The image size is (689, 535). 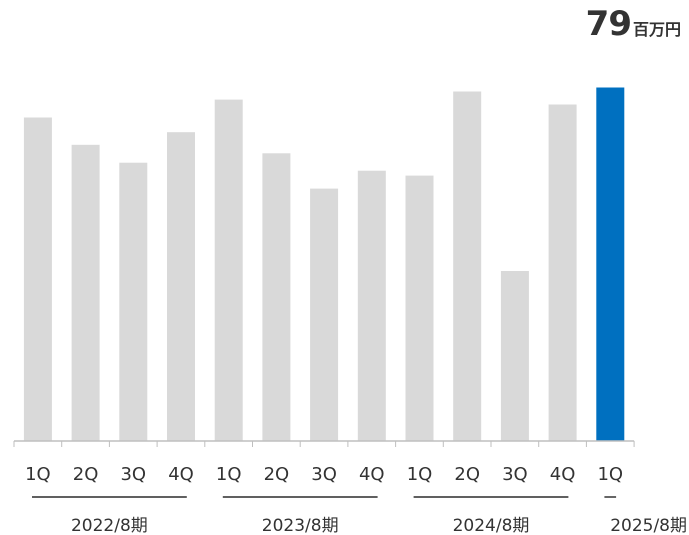 What do you see at coordinates (648, 525) in the screenshot?
I see `period-label: 2025/8期` at bounding box center [648, 525].